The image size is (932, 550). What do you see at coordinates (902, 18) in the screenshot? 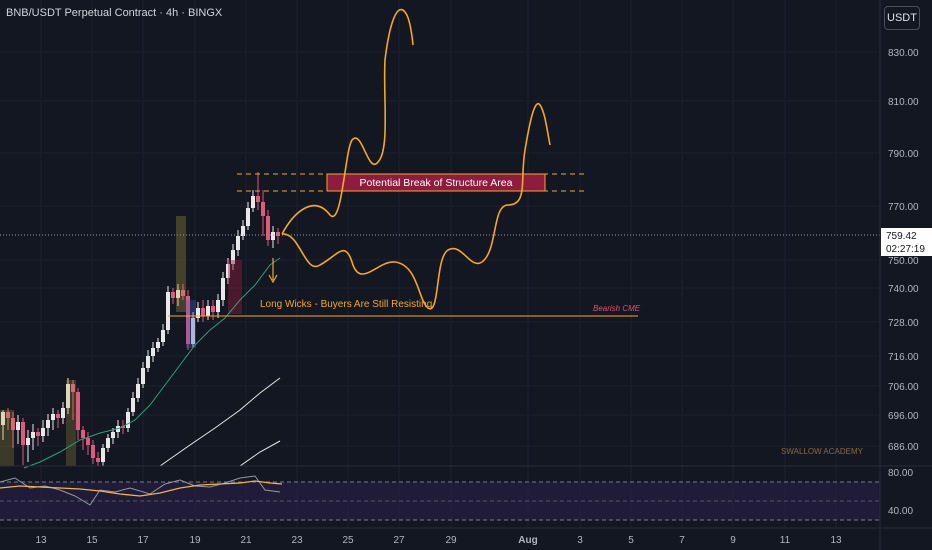
I see `currency-button: USDT` at bounding box center [902, 18].